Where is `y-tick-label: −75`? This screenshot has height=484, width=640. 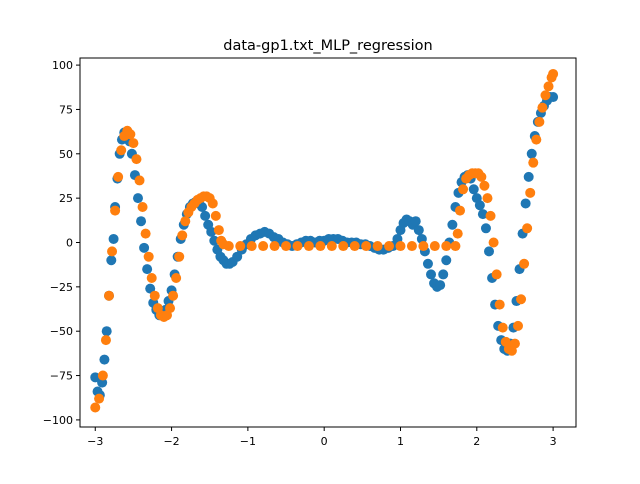 y-tick-label: −75 is located at coordinates (61, 376).